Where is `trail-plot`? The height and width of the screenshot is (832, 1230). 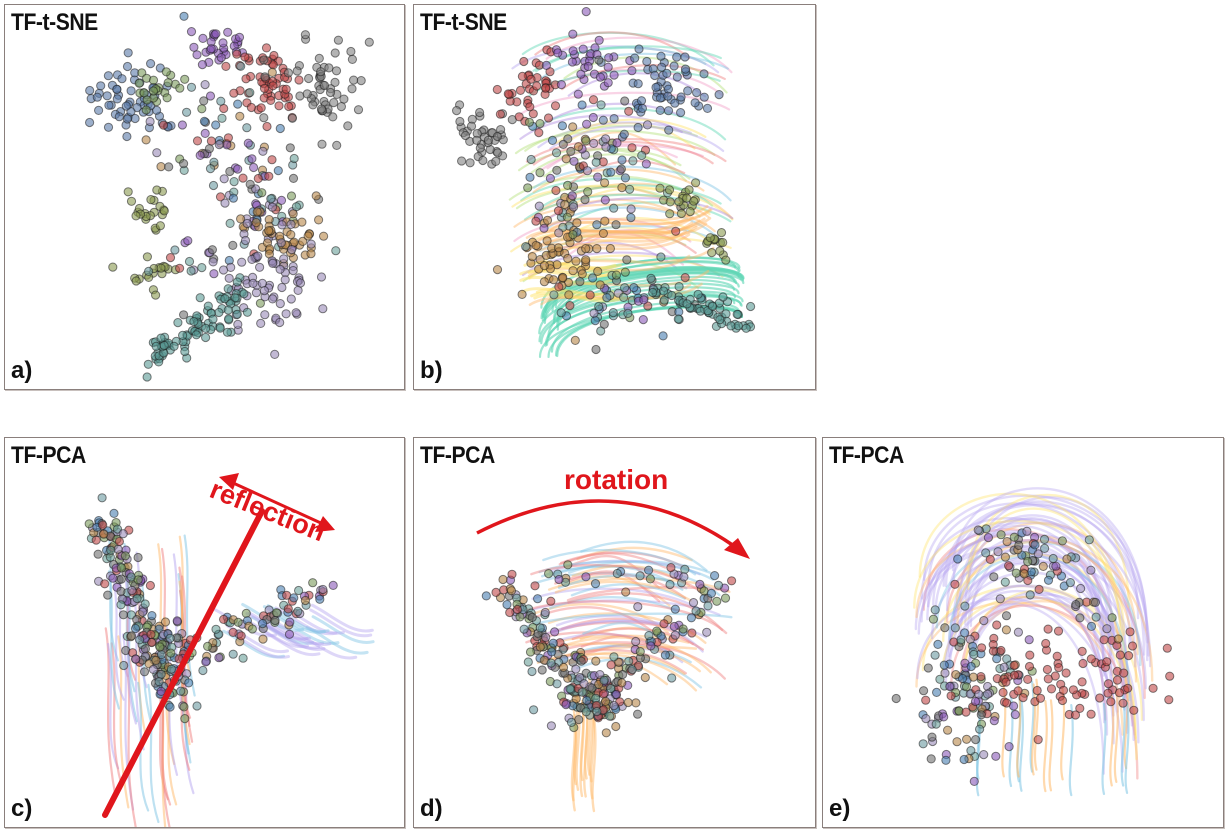
trail-plot is located at coordinates (613, 656).